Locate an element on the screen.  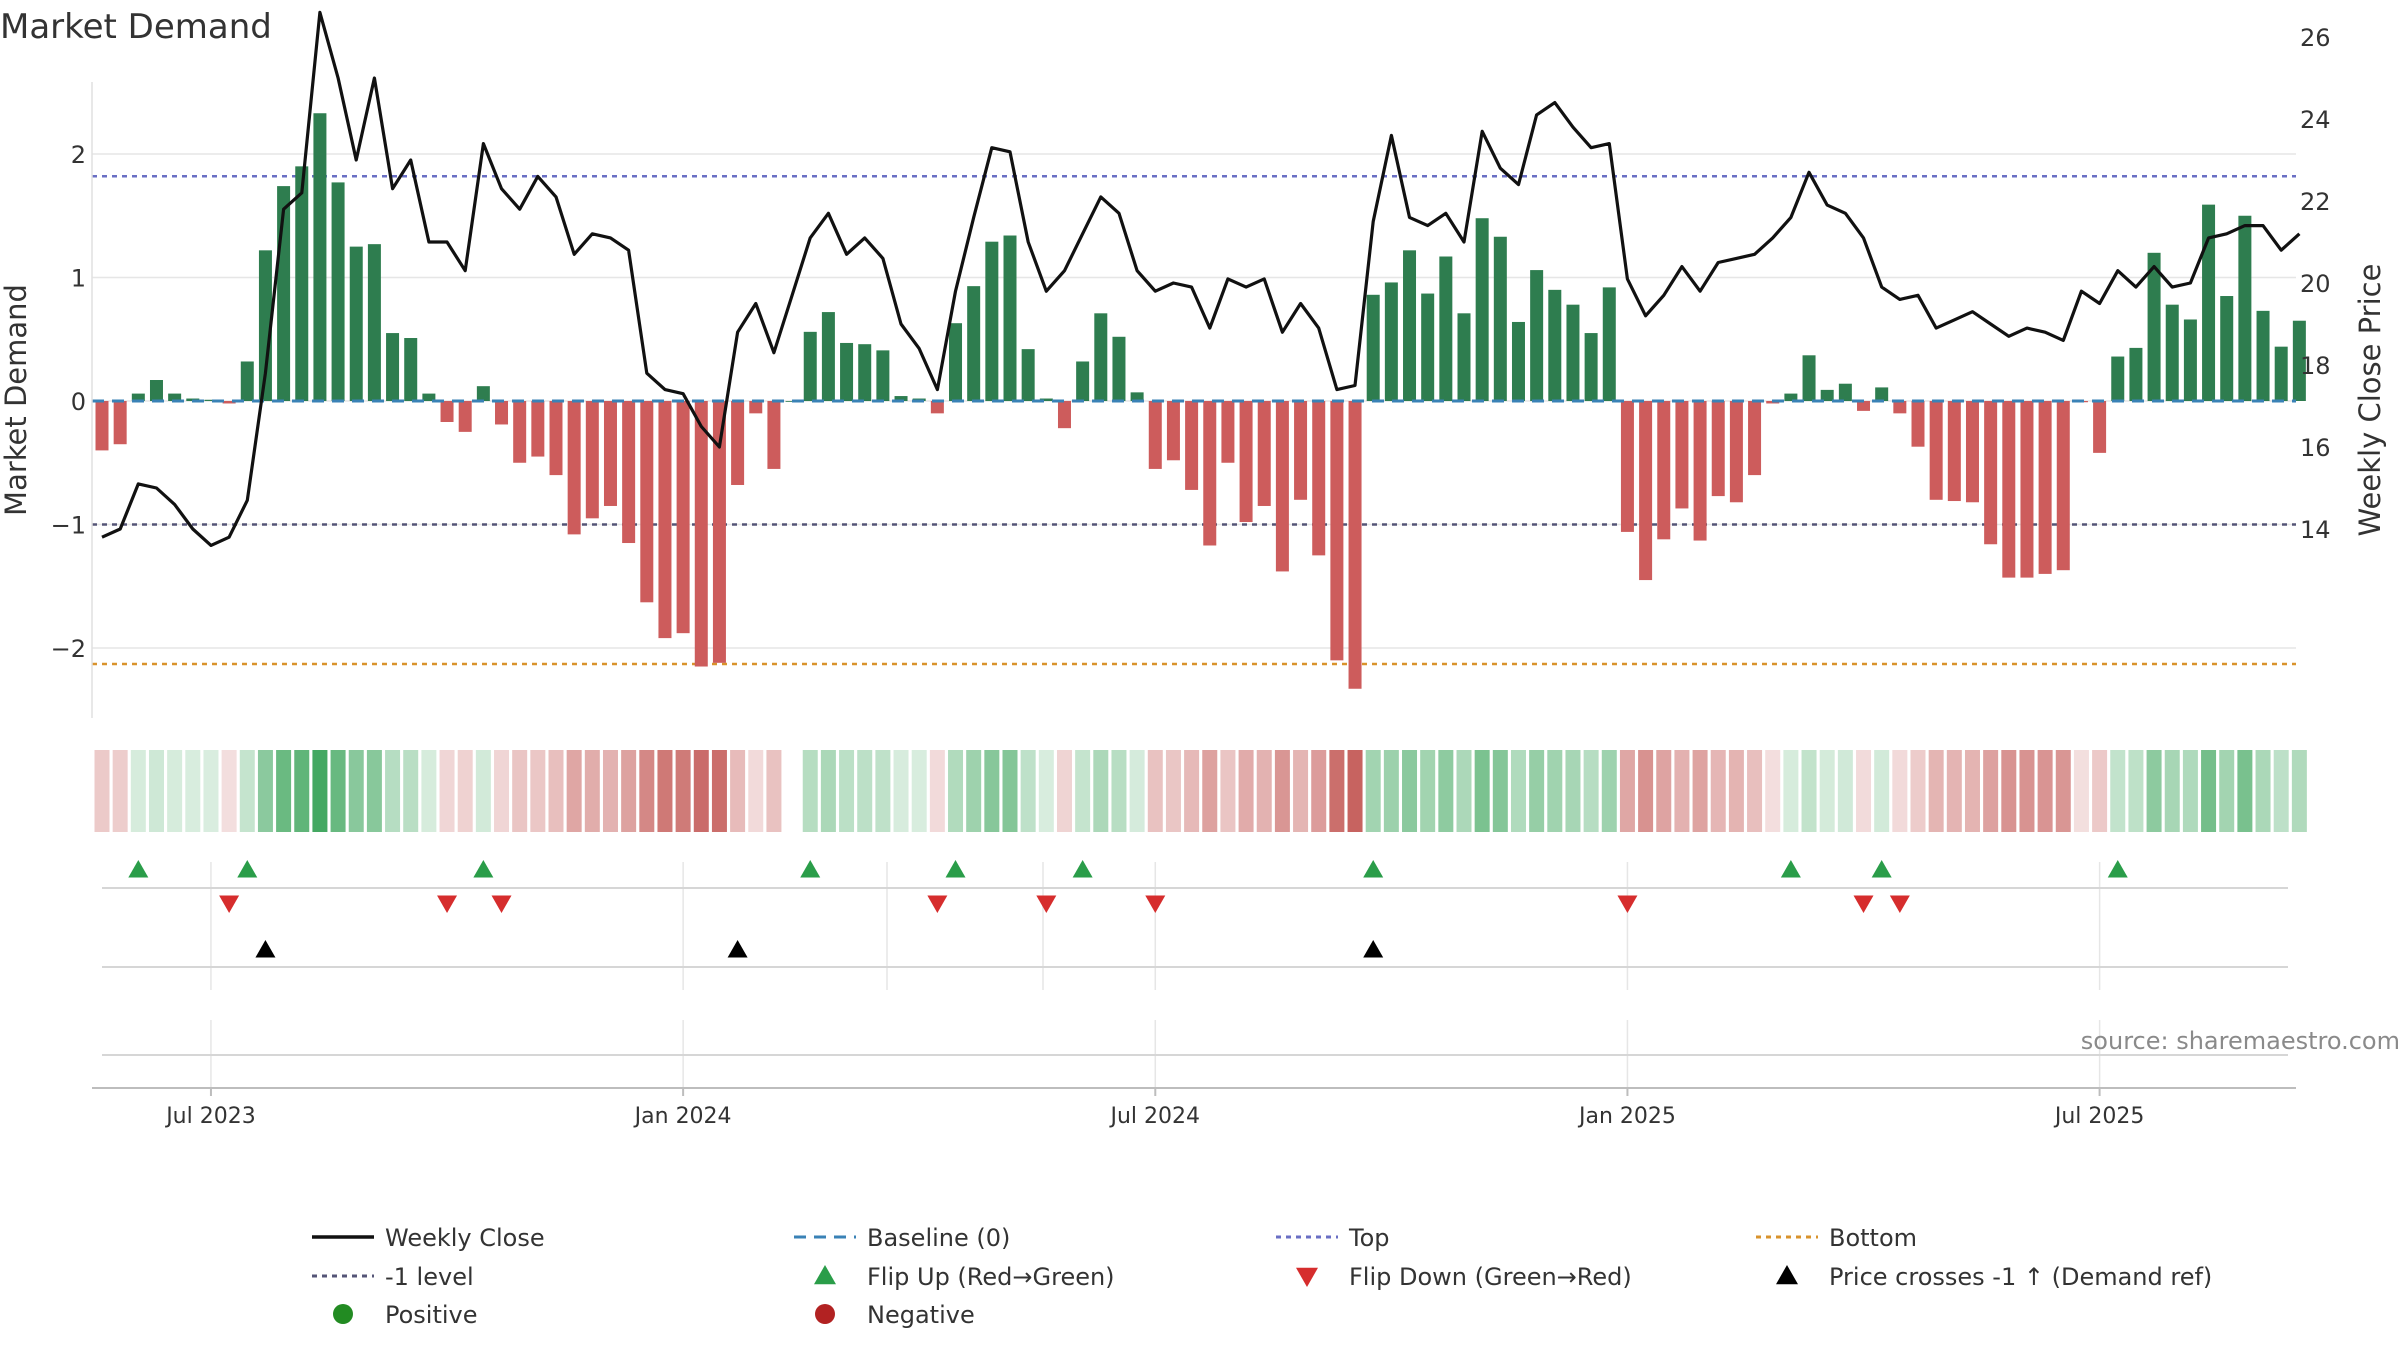
x-axis-ticks: Jul 2023 Jan 2024 Jul 2024 Jan 2025 Jul 2025 is located at coordinates (1154, 1108).